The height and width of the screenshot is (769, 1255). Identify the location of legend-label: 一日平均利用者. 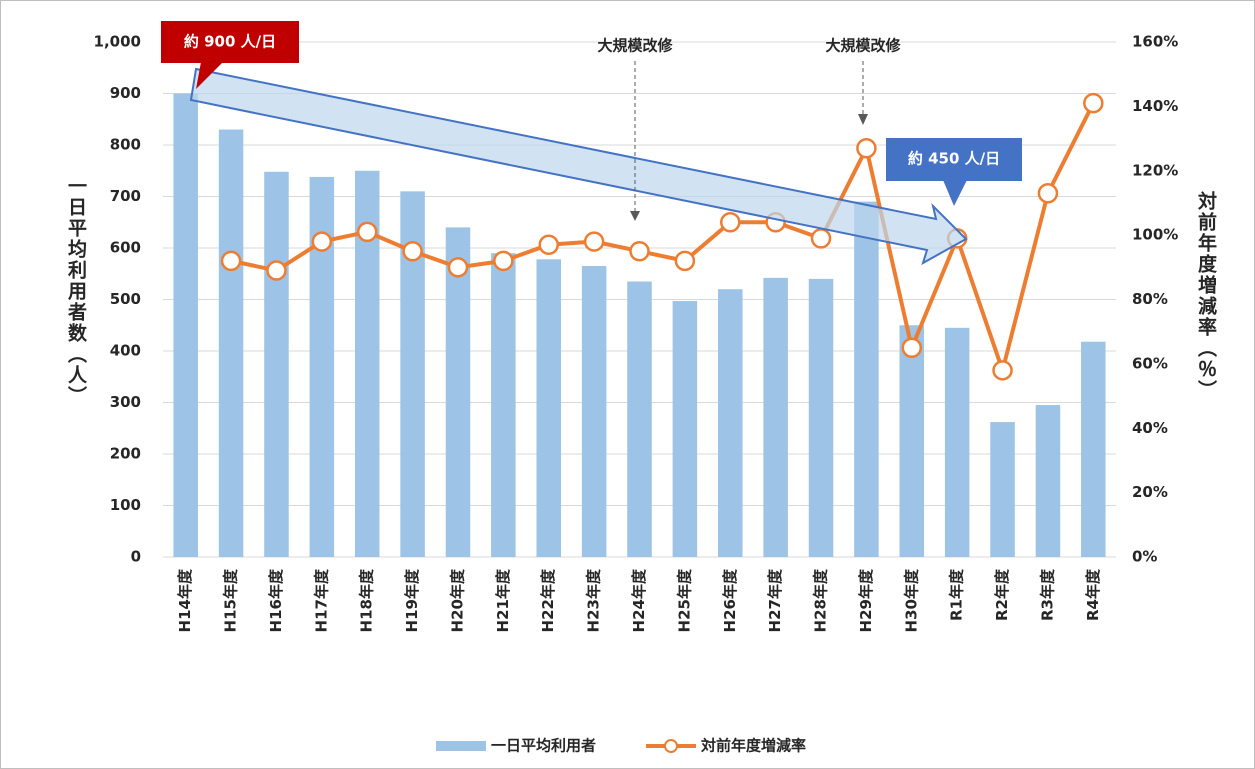
(543, 746).